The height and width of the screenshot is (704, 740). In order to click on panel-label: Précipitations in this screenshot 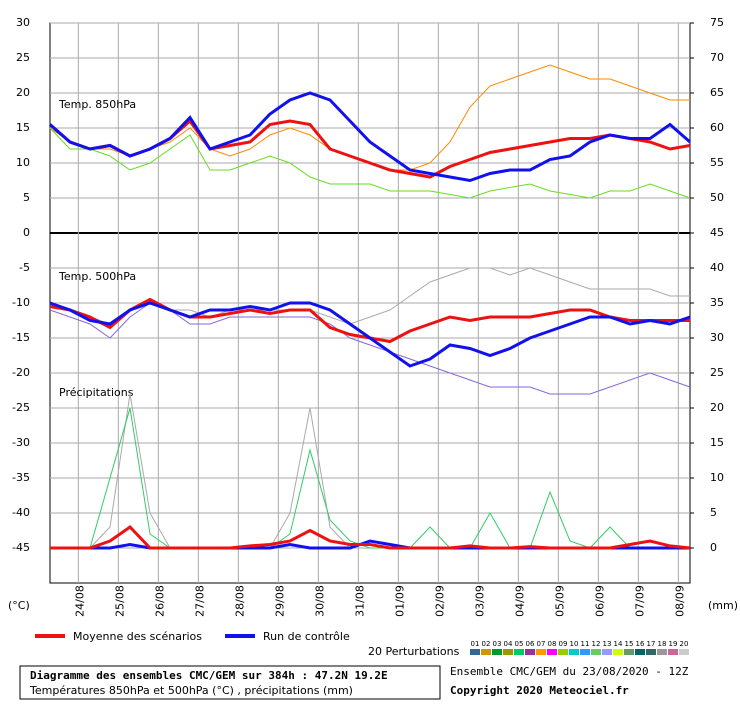, I will do `click(96, 392)`.